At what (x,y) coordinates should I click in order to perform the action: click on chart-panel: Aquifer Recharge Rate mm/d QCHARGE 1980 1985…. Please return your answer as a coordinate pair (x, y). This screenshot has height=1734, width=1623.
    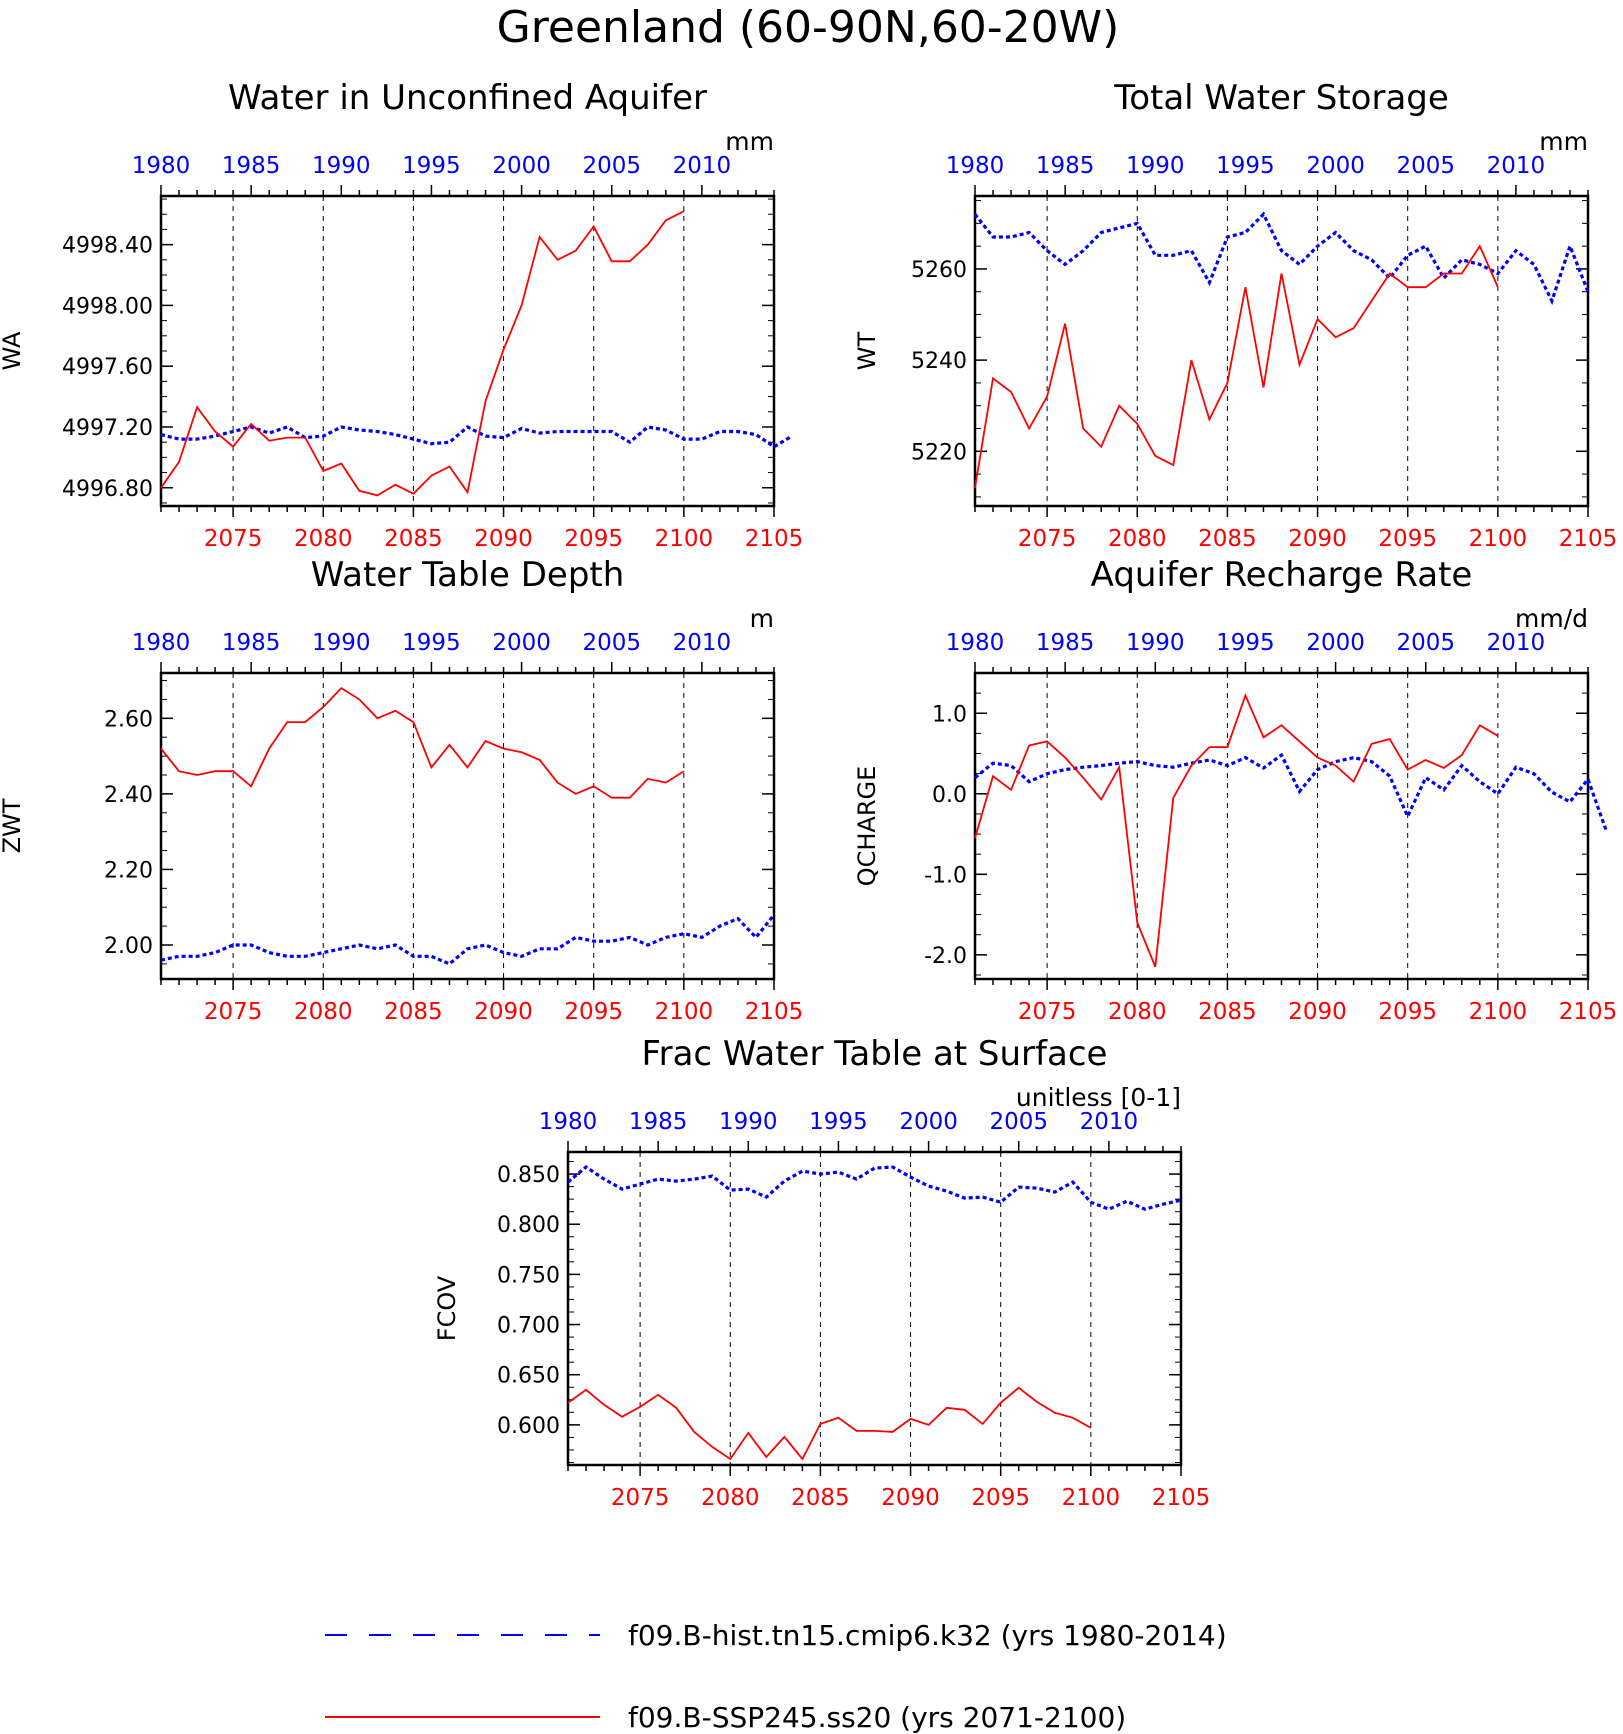
    Looking at the image, I should click on (1235, 790).